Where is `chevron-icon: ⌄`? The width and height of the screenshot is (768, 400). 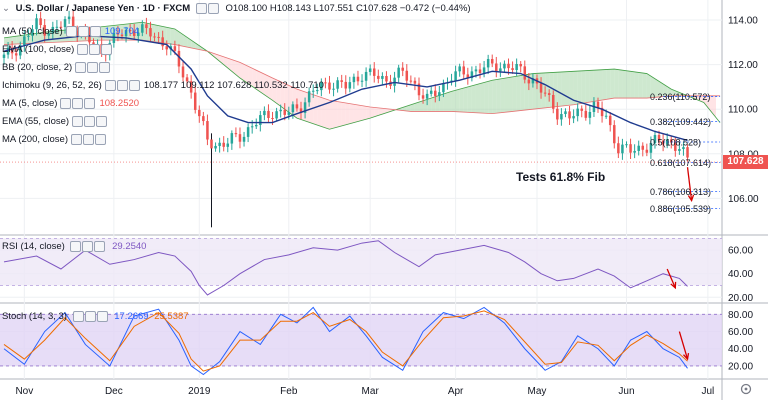 chevron-icon: ⌄ is located at coordinates (6, 9).